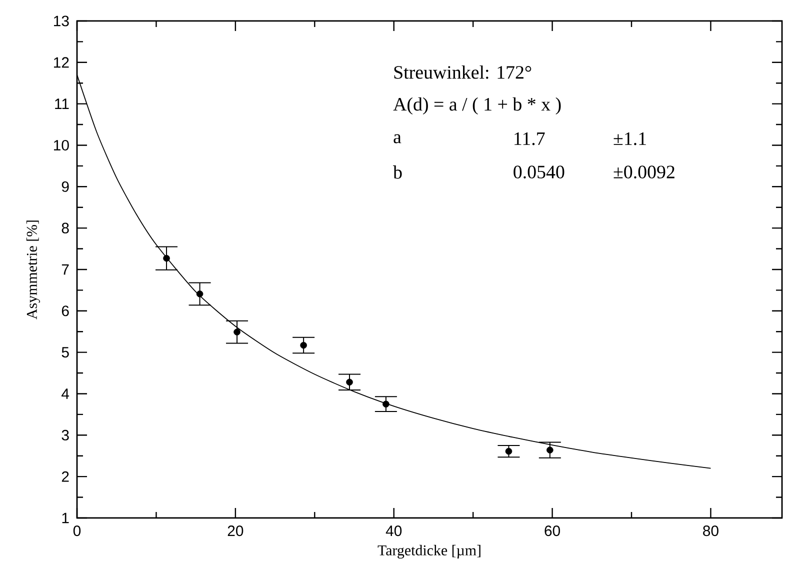 This screenshot has width=788, height=587. What do you see at coordinates (397, 172) in the screenshot?
I see `annotation: b` at bounding box center [397, 172].